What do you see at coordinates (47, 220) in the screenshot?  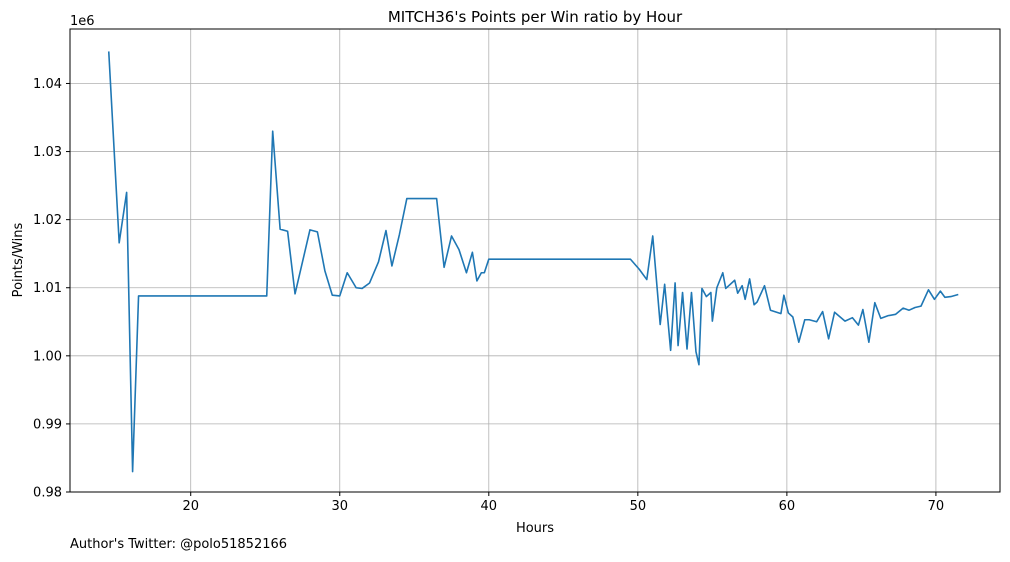 I see `y-tick-label: 1.02` at bounding box center [47, 220].